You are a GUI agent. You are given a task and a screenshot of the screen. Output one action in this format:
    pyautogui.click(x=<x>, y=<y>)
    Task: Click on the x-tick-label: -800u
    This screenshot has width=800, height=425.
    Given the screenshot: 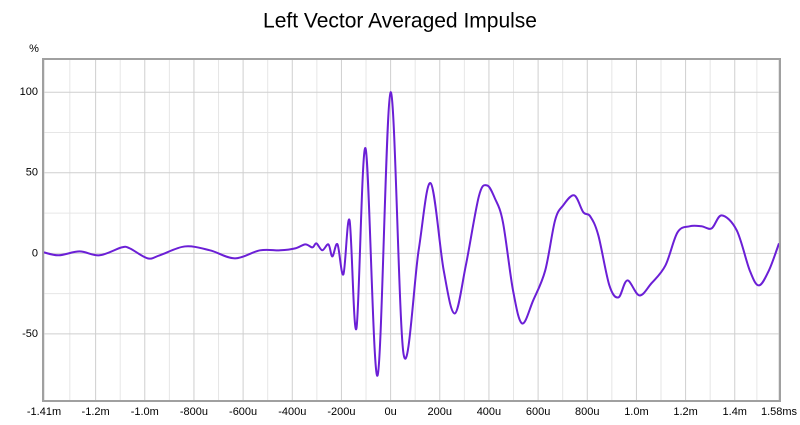 What is the action you would take?
    pyautogui.click(x=194, y=412)
    